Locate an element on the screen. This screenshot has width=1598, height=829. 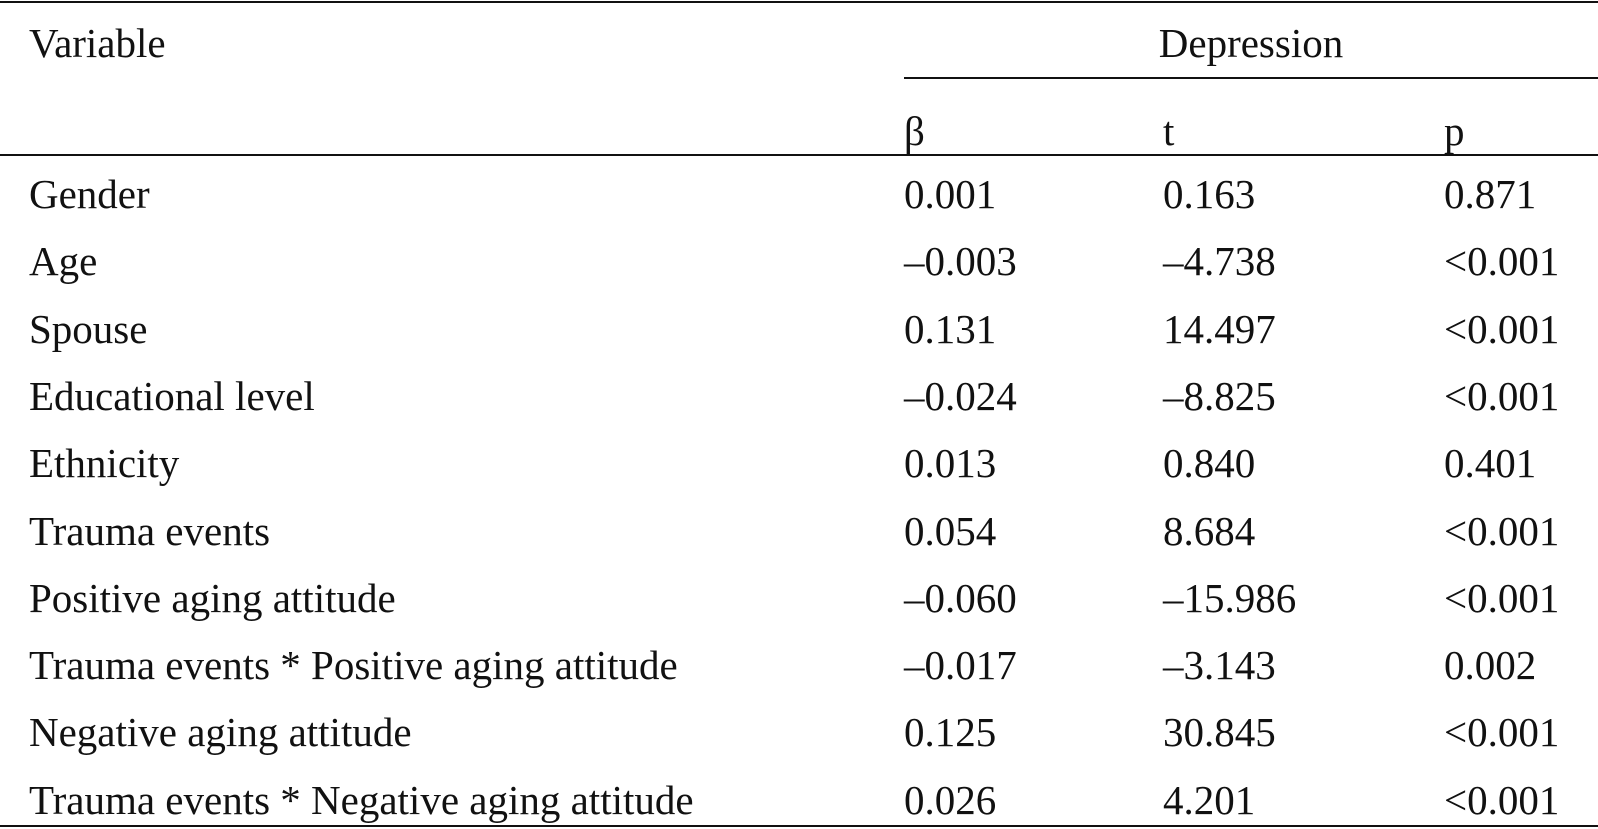
row-label: Negative aging attitude is located at coordinates (220, 732).